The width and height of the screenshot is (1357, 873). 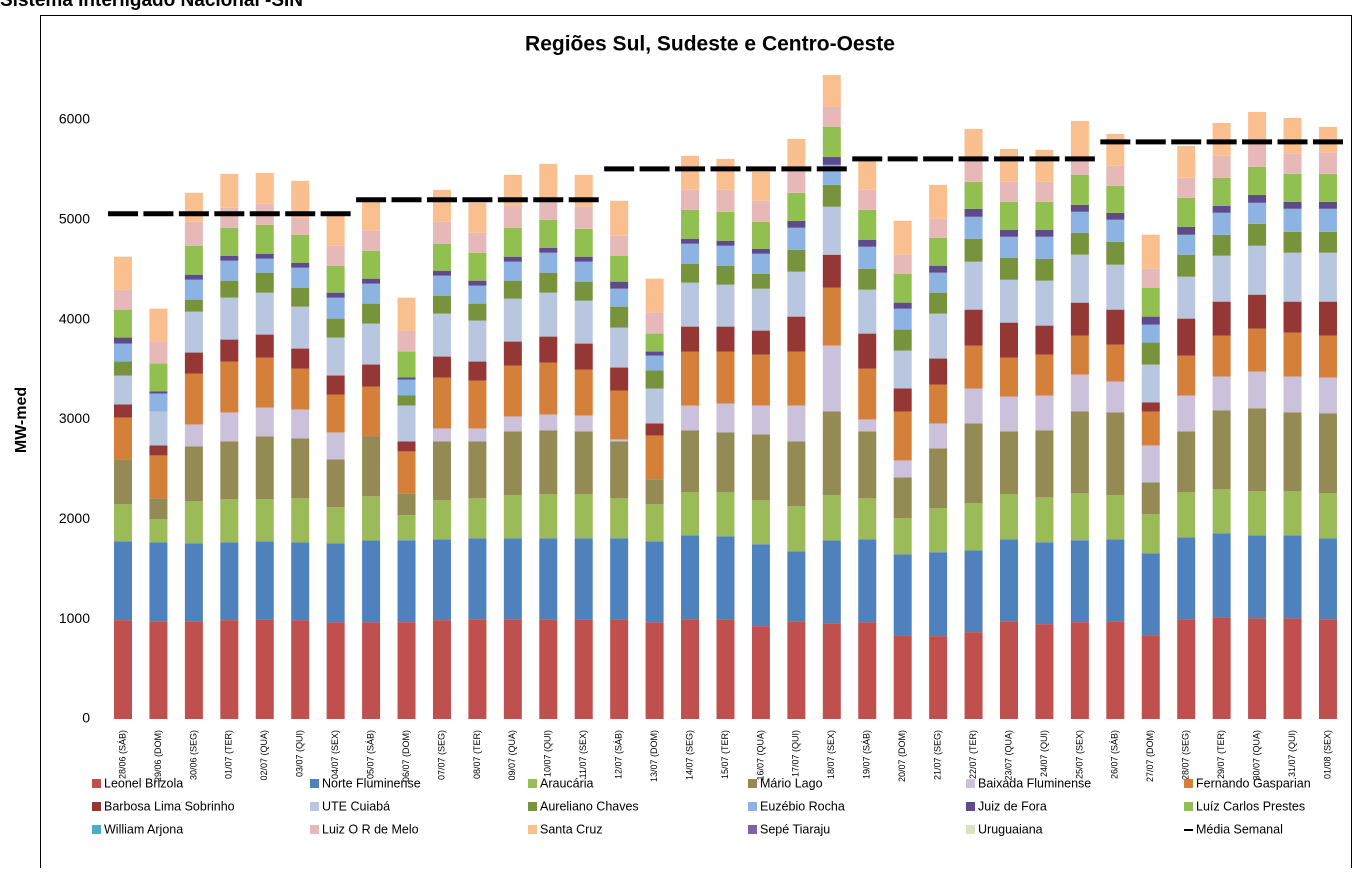 What do you see at coordinates (406, 756) in the screenshot?
I see `x-tick-label: 06/07 (DOM)` at bounding box center [406, 756].